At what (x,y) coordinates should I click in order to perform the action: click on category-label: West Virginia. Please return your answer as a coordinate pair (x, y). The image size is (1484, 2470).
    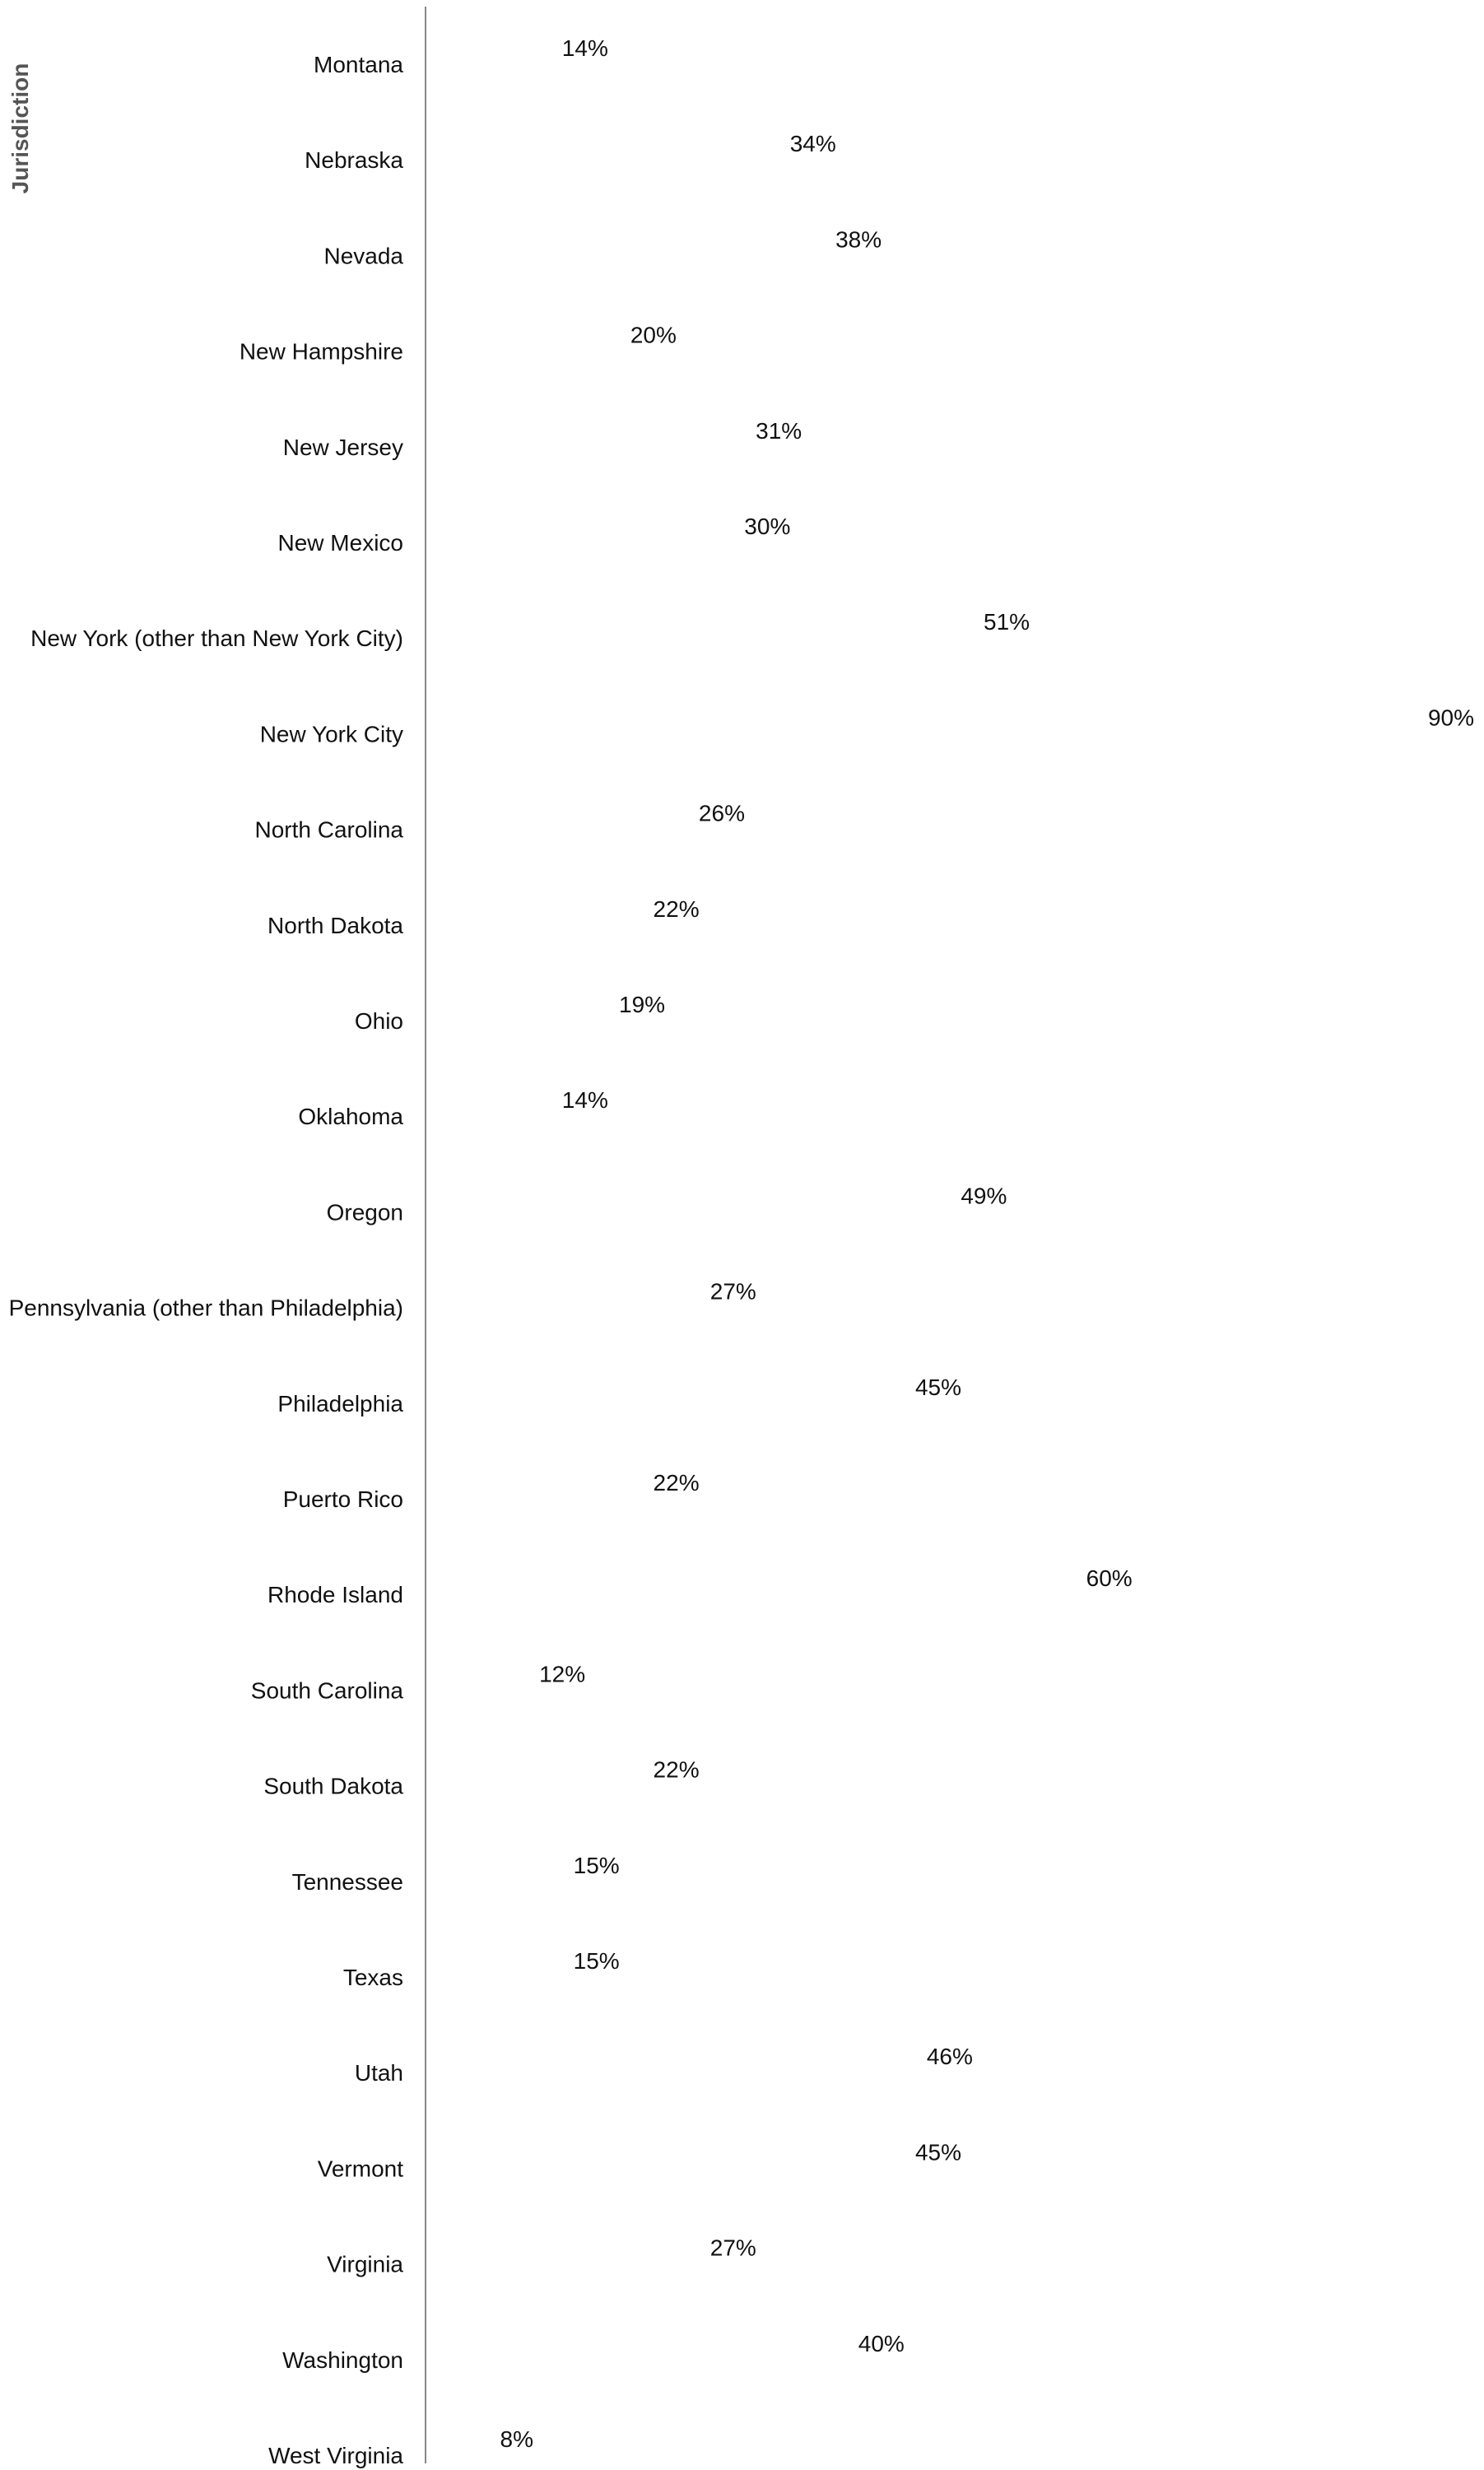
    Looking at the image, I should click on (335, 2455).